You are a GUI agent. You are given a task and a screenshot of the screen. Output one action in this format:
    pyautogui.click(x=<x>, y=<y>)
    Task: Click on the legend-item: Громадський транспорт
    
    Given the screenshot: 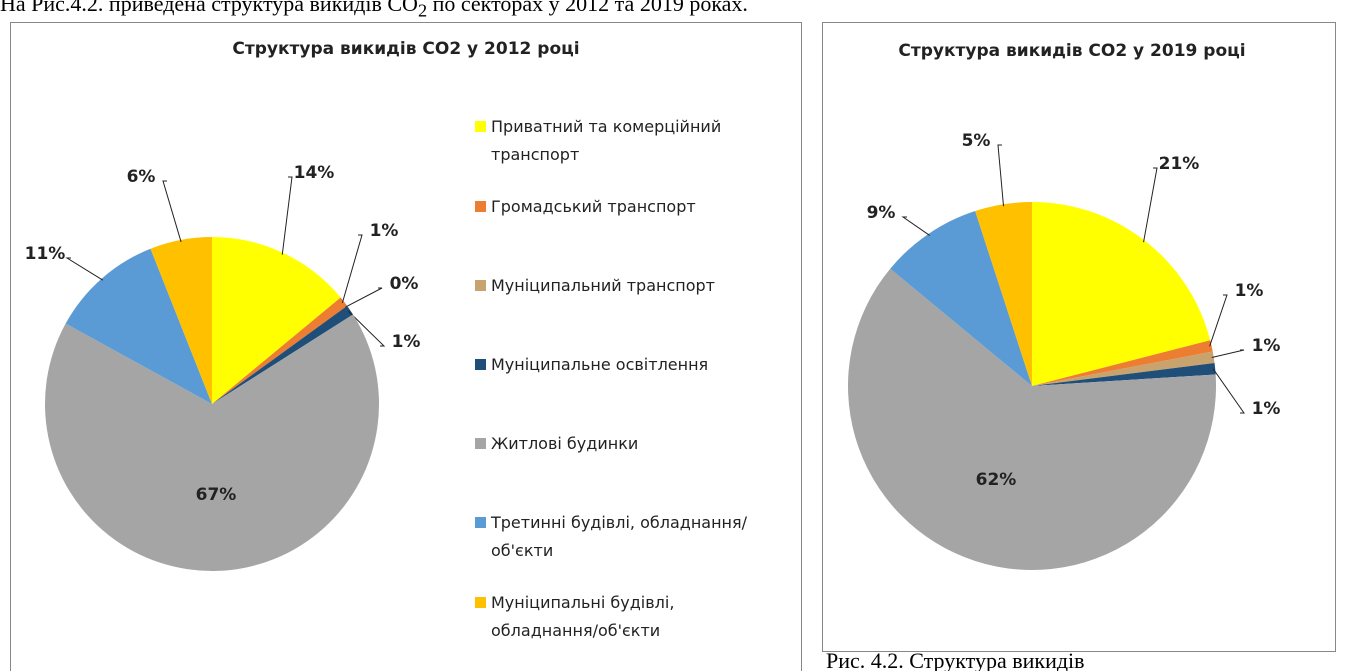 What is the action you would take?
    pyautogui.click(x=643, y=207)
    